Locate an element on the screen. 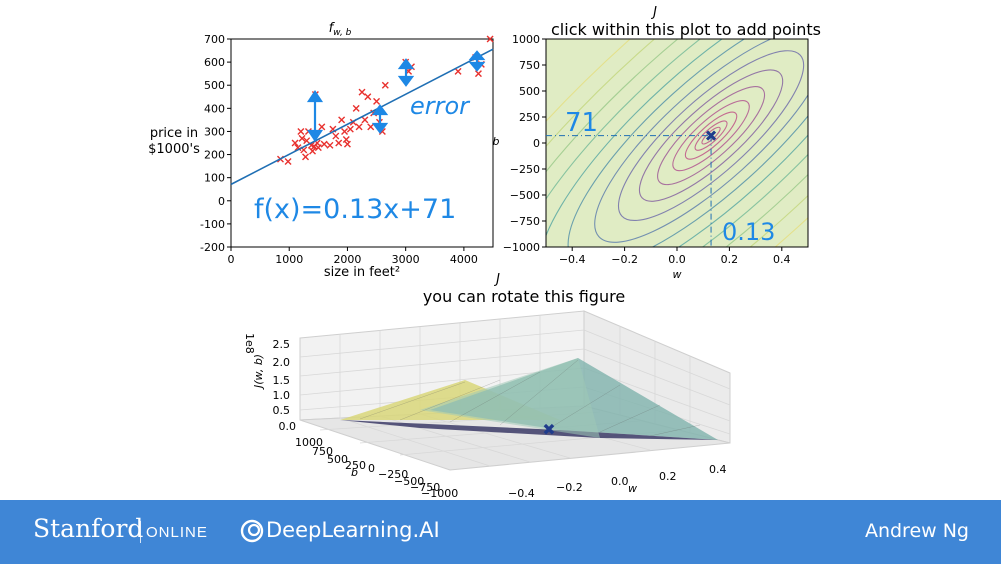 The height and width of the screenshot is (564, 1001). scatter-plot-title: fw, b is located at coordinates (340, 29).